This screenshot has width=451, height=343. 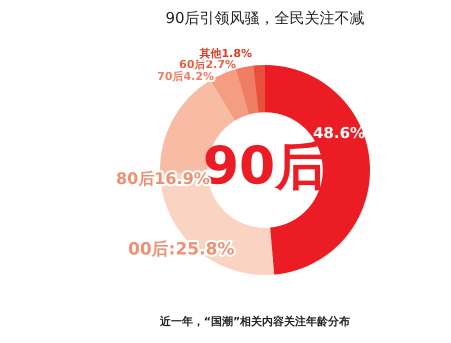 What do you see at coordinates (148, 249) in the screenshot?
I see `slice-label: 00后` at bounding box center [148, 249].